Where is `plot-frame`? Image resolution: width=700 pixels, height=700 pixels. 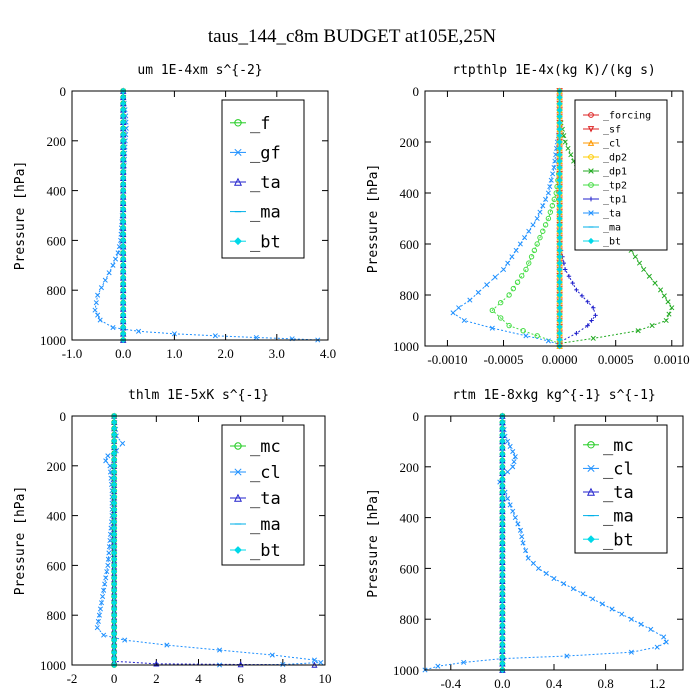 plot-frame is located at coordinates (198, 540).